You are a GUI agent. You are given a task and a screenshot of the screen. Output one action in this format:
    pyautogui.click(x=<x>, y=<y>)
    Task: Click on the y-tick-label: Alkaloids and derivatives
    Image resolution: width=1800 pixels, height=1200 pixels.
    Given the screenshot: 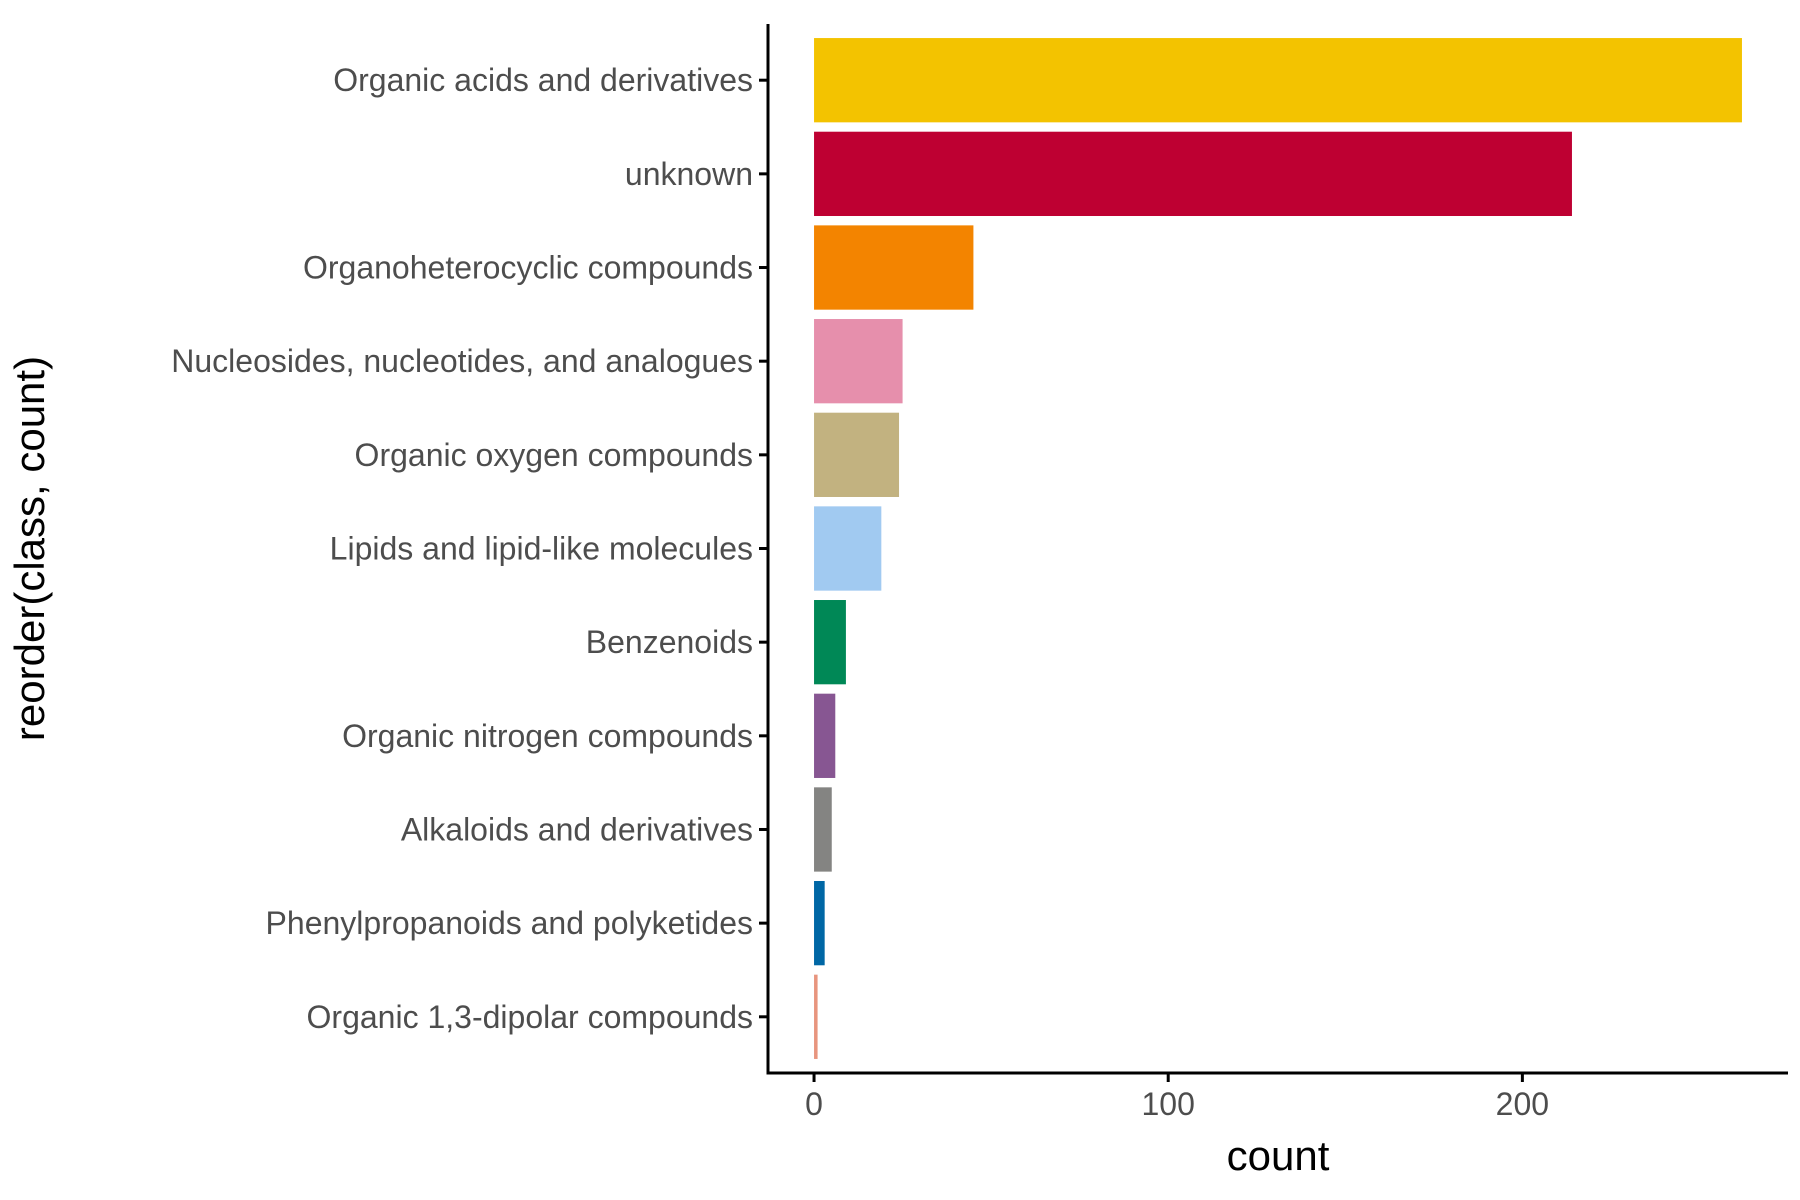 What is the action you would take?
    pyautogui.click(x=577, y=829)
    